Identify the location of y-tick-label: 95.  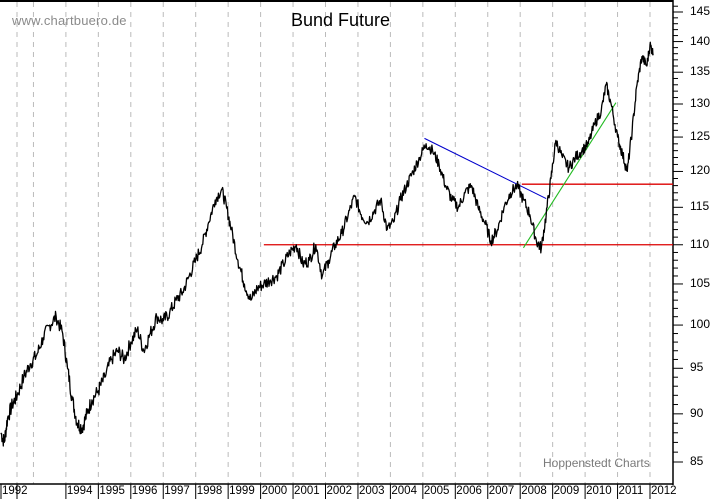
(697, 367).